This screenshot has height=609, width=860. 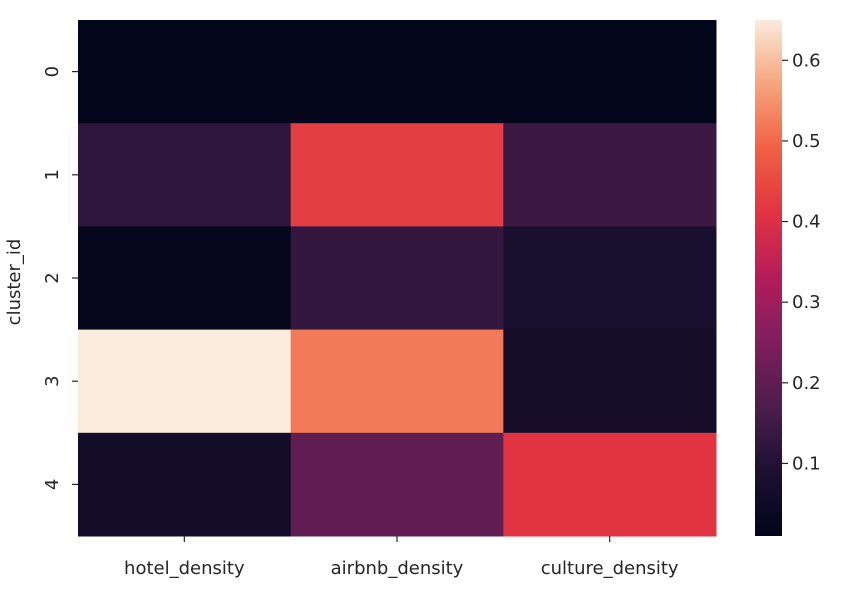 I want to click on colorbar-tick-label: 0.6, so click(x=806, y=60).